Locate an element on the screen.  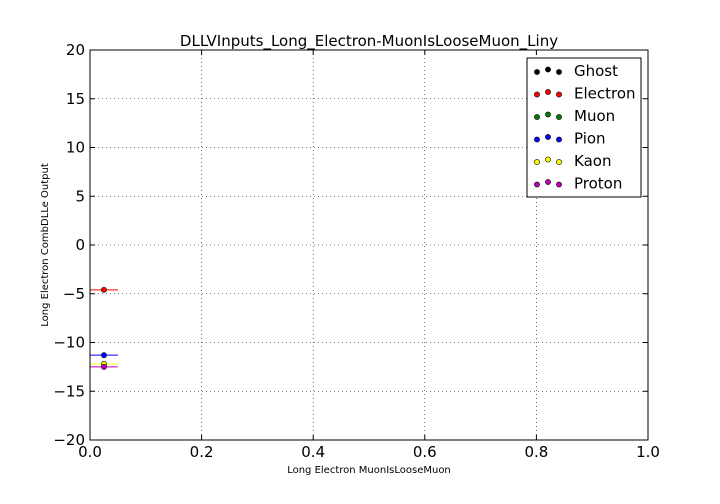
y-tick-label: −20 is located at coordinates (69, 440).